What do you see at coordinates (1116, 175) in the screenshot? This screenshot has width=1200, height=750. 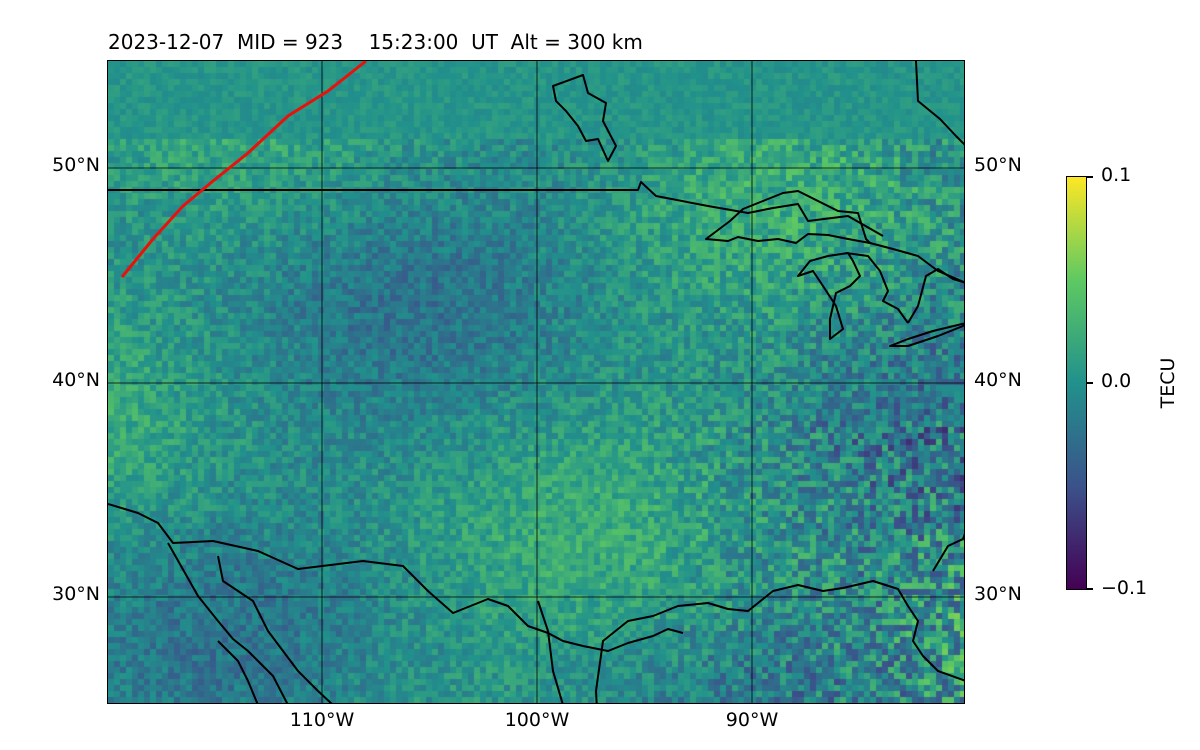 I see `colorbar-max-label: 0.1` at bounding box center [1116, 175].